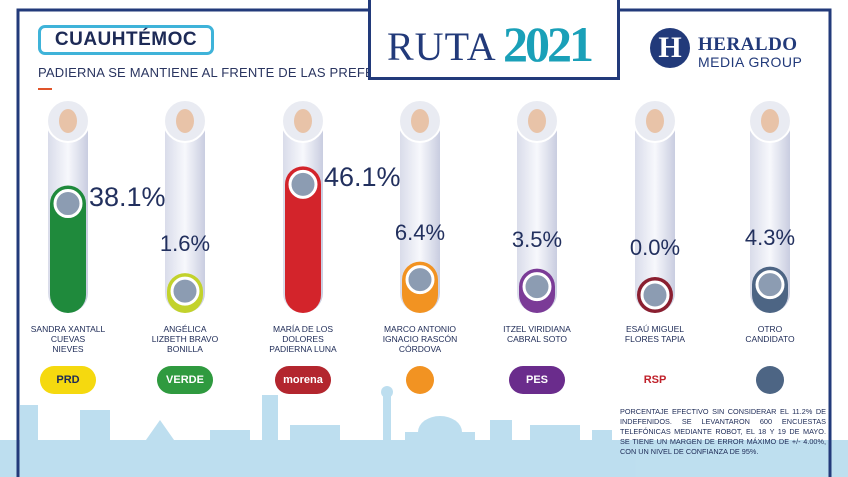  I want to click on candidate-name: SANDRA XANTALL CUEVAS NIEVES, so click(68, 339).